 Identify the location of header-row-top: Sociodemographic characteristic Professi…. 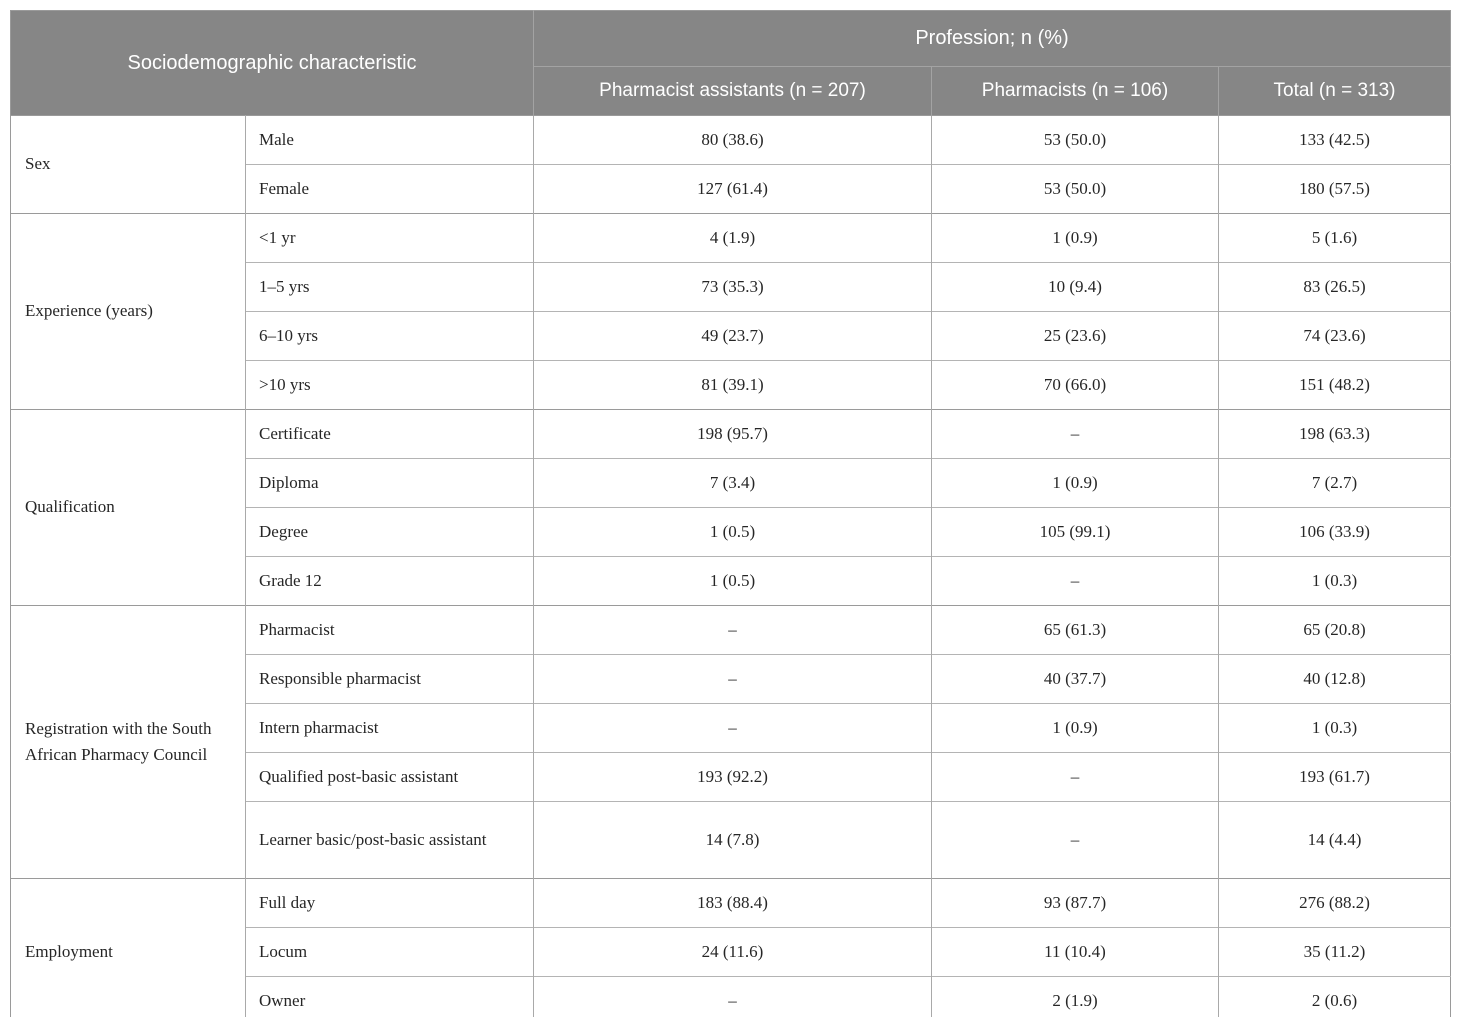
(730, 63).